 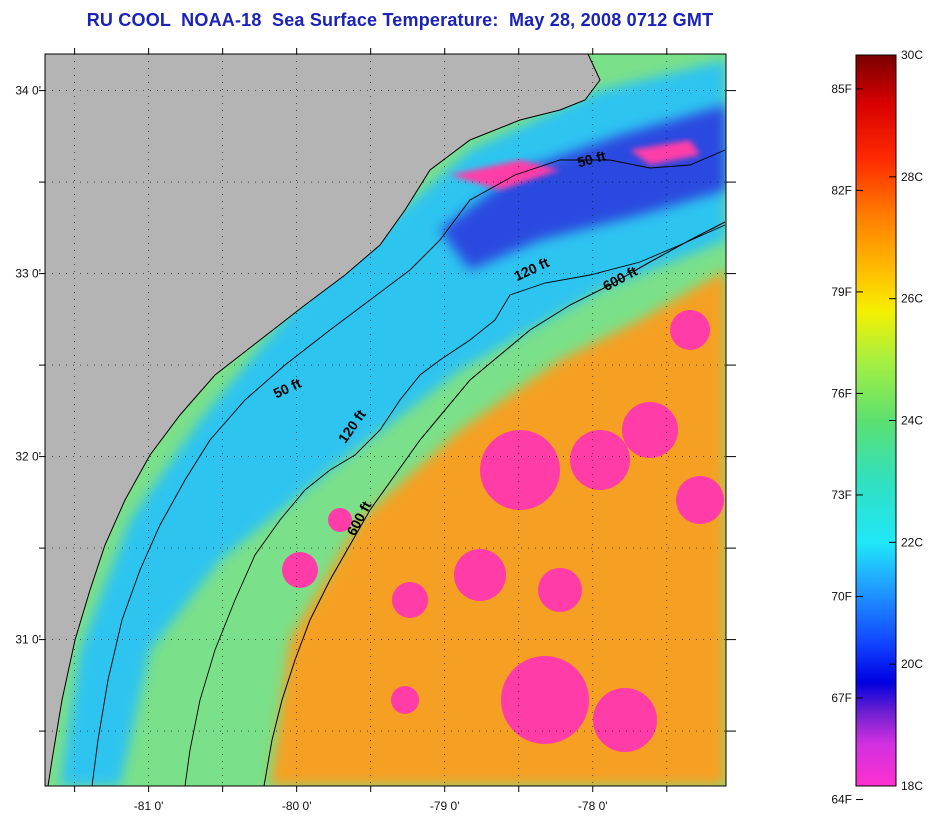 What do you see at coordinates (912, 664) in the screenshot?
I see `colorbar-c-label: 20C` at bounding box center [912, 664].